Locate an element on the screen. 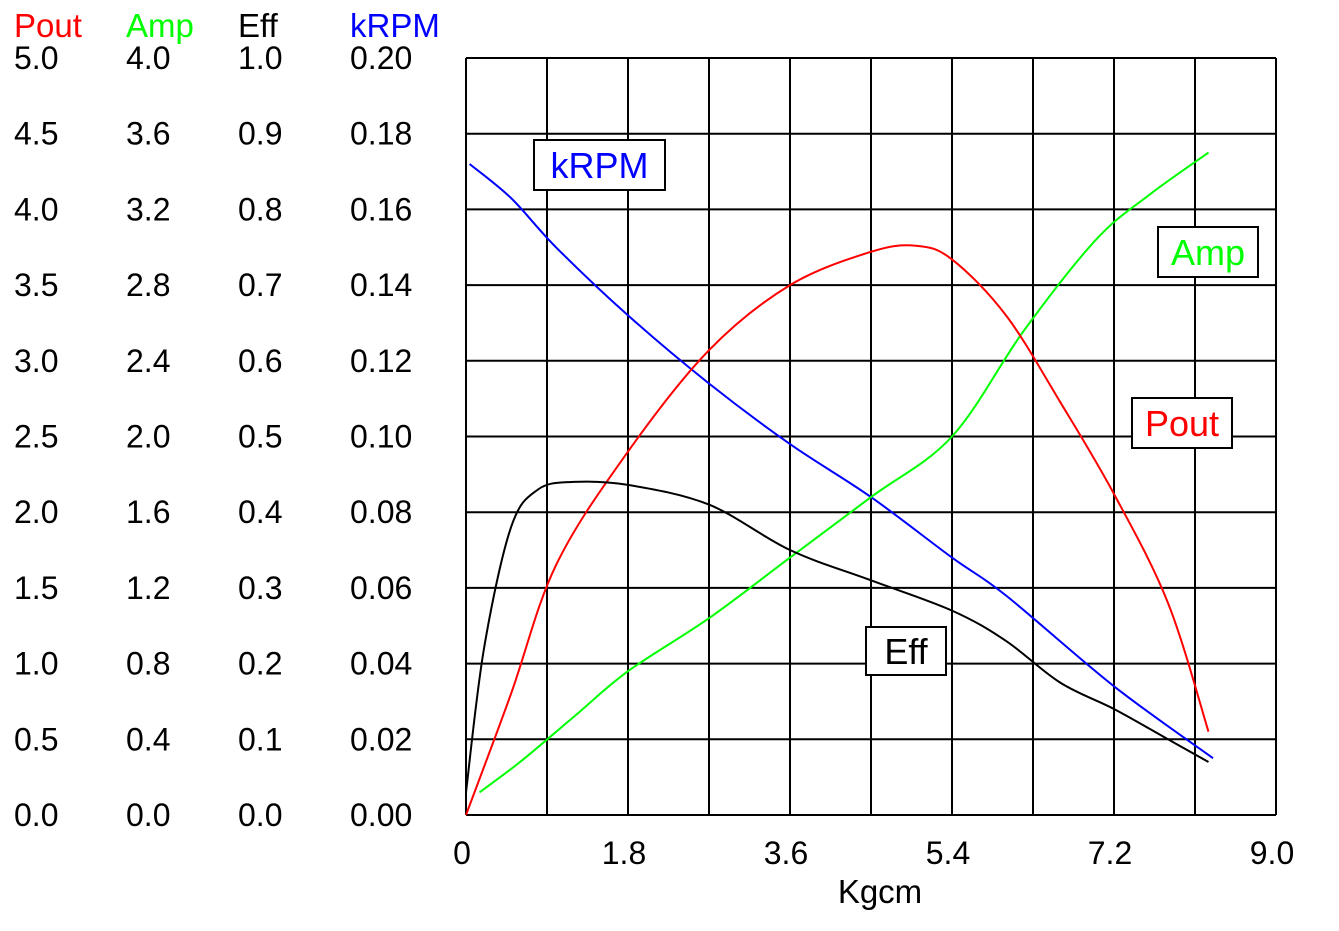  y-tick-amp: 2.0 is located at coordinates (148, 437).